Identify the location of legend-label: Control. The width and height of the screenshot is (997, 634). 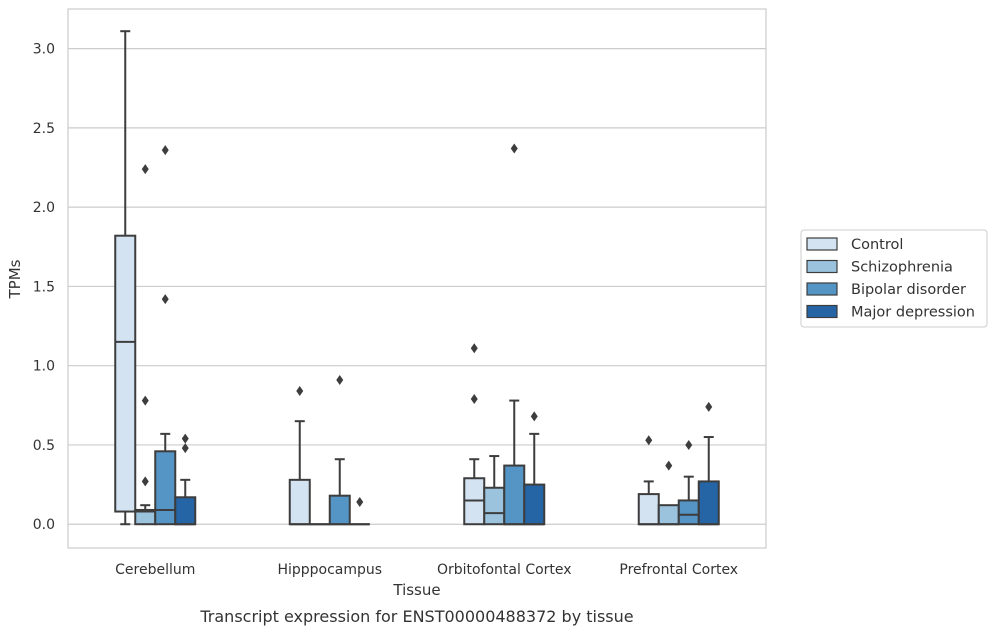
(877, 245).